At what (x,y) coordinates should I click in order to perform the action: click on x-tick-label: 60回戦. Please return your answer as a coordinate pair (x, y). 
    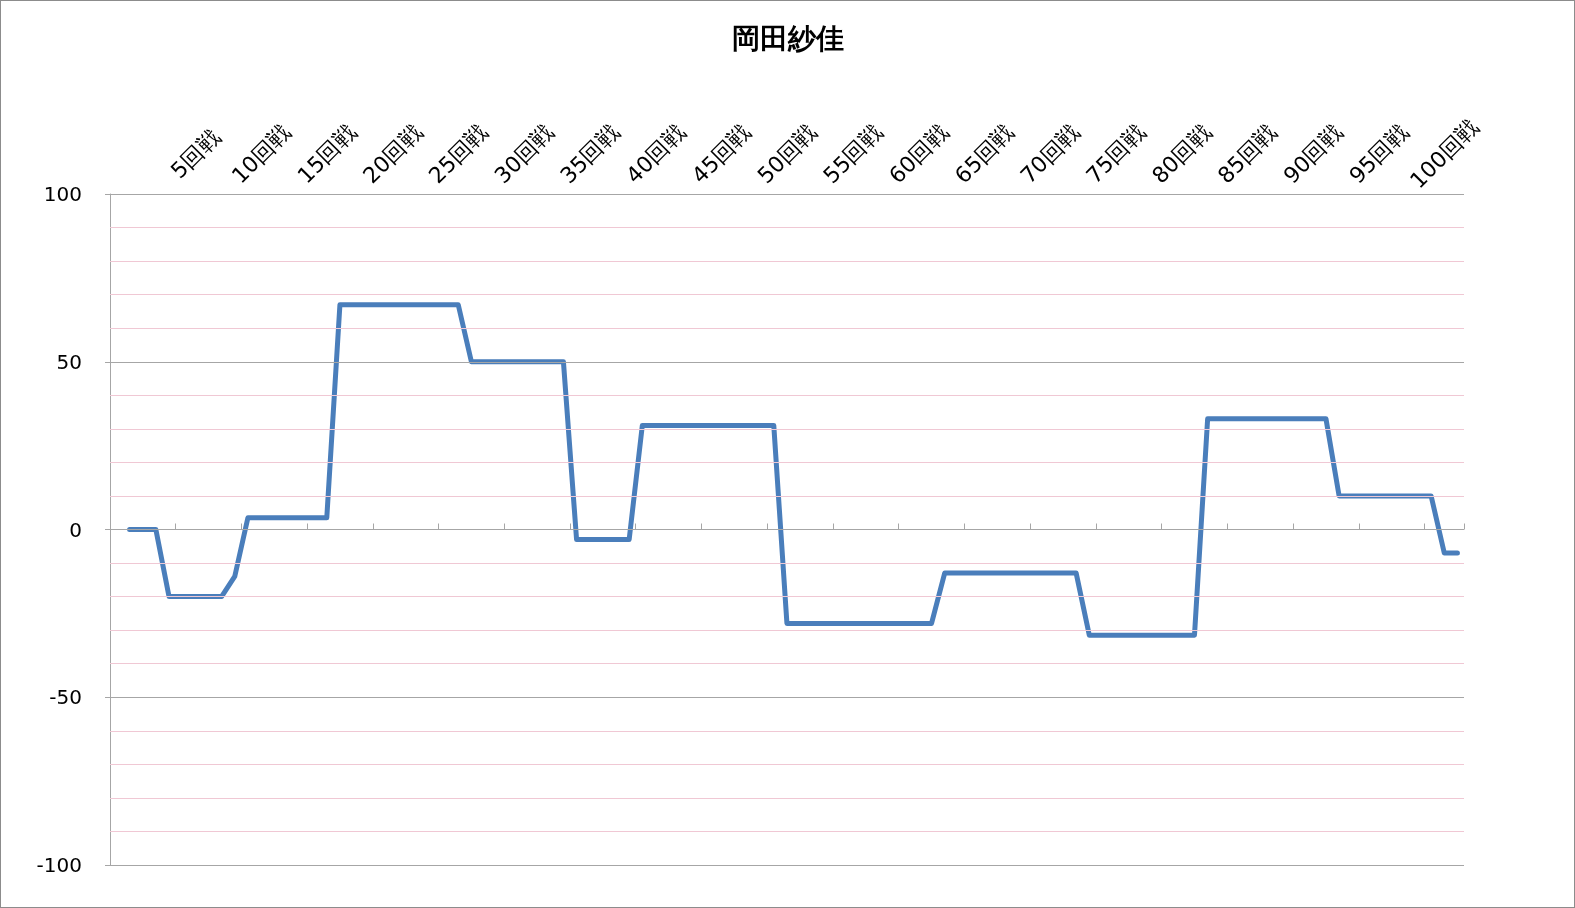
    Looking at the image, I should click on (918, 154).